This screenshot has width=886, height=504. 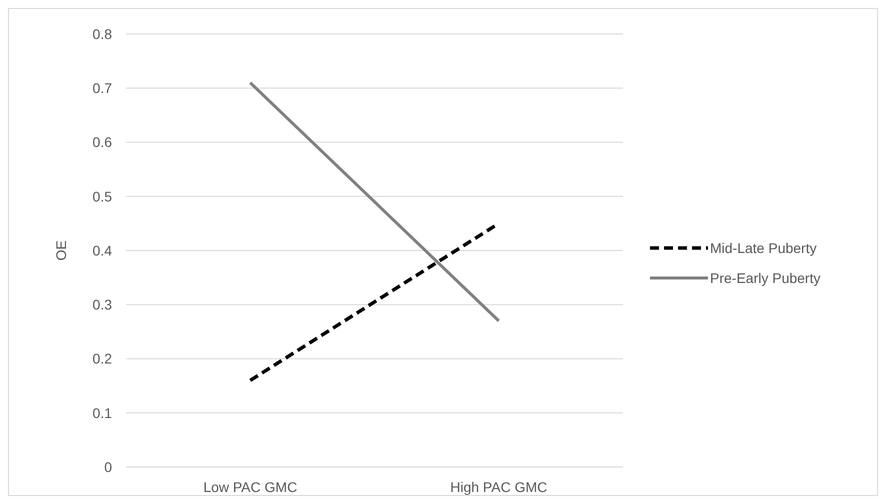 I want to click on x-tick-label: Low PAC GMC, so click(x=250, y=487).